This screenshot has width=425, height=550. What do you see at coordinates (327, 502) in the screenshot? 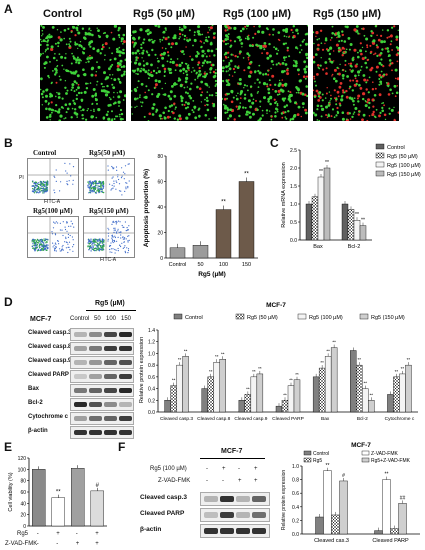
I see `bar-f` at bounding box center [327, 502].